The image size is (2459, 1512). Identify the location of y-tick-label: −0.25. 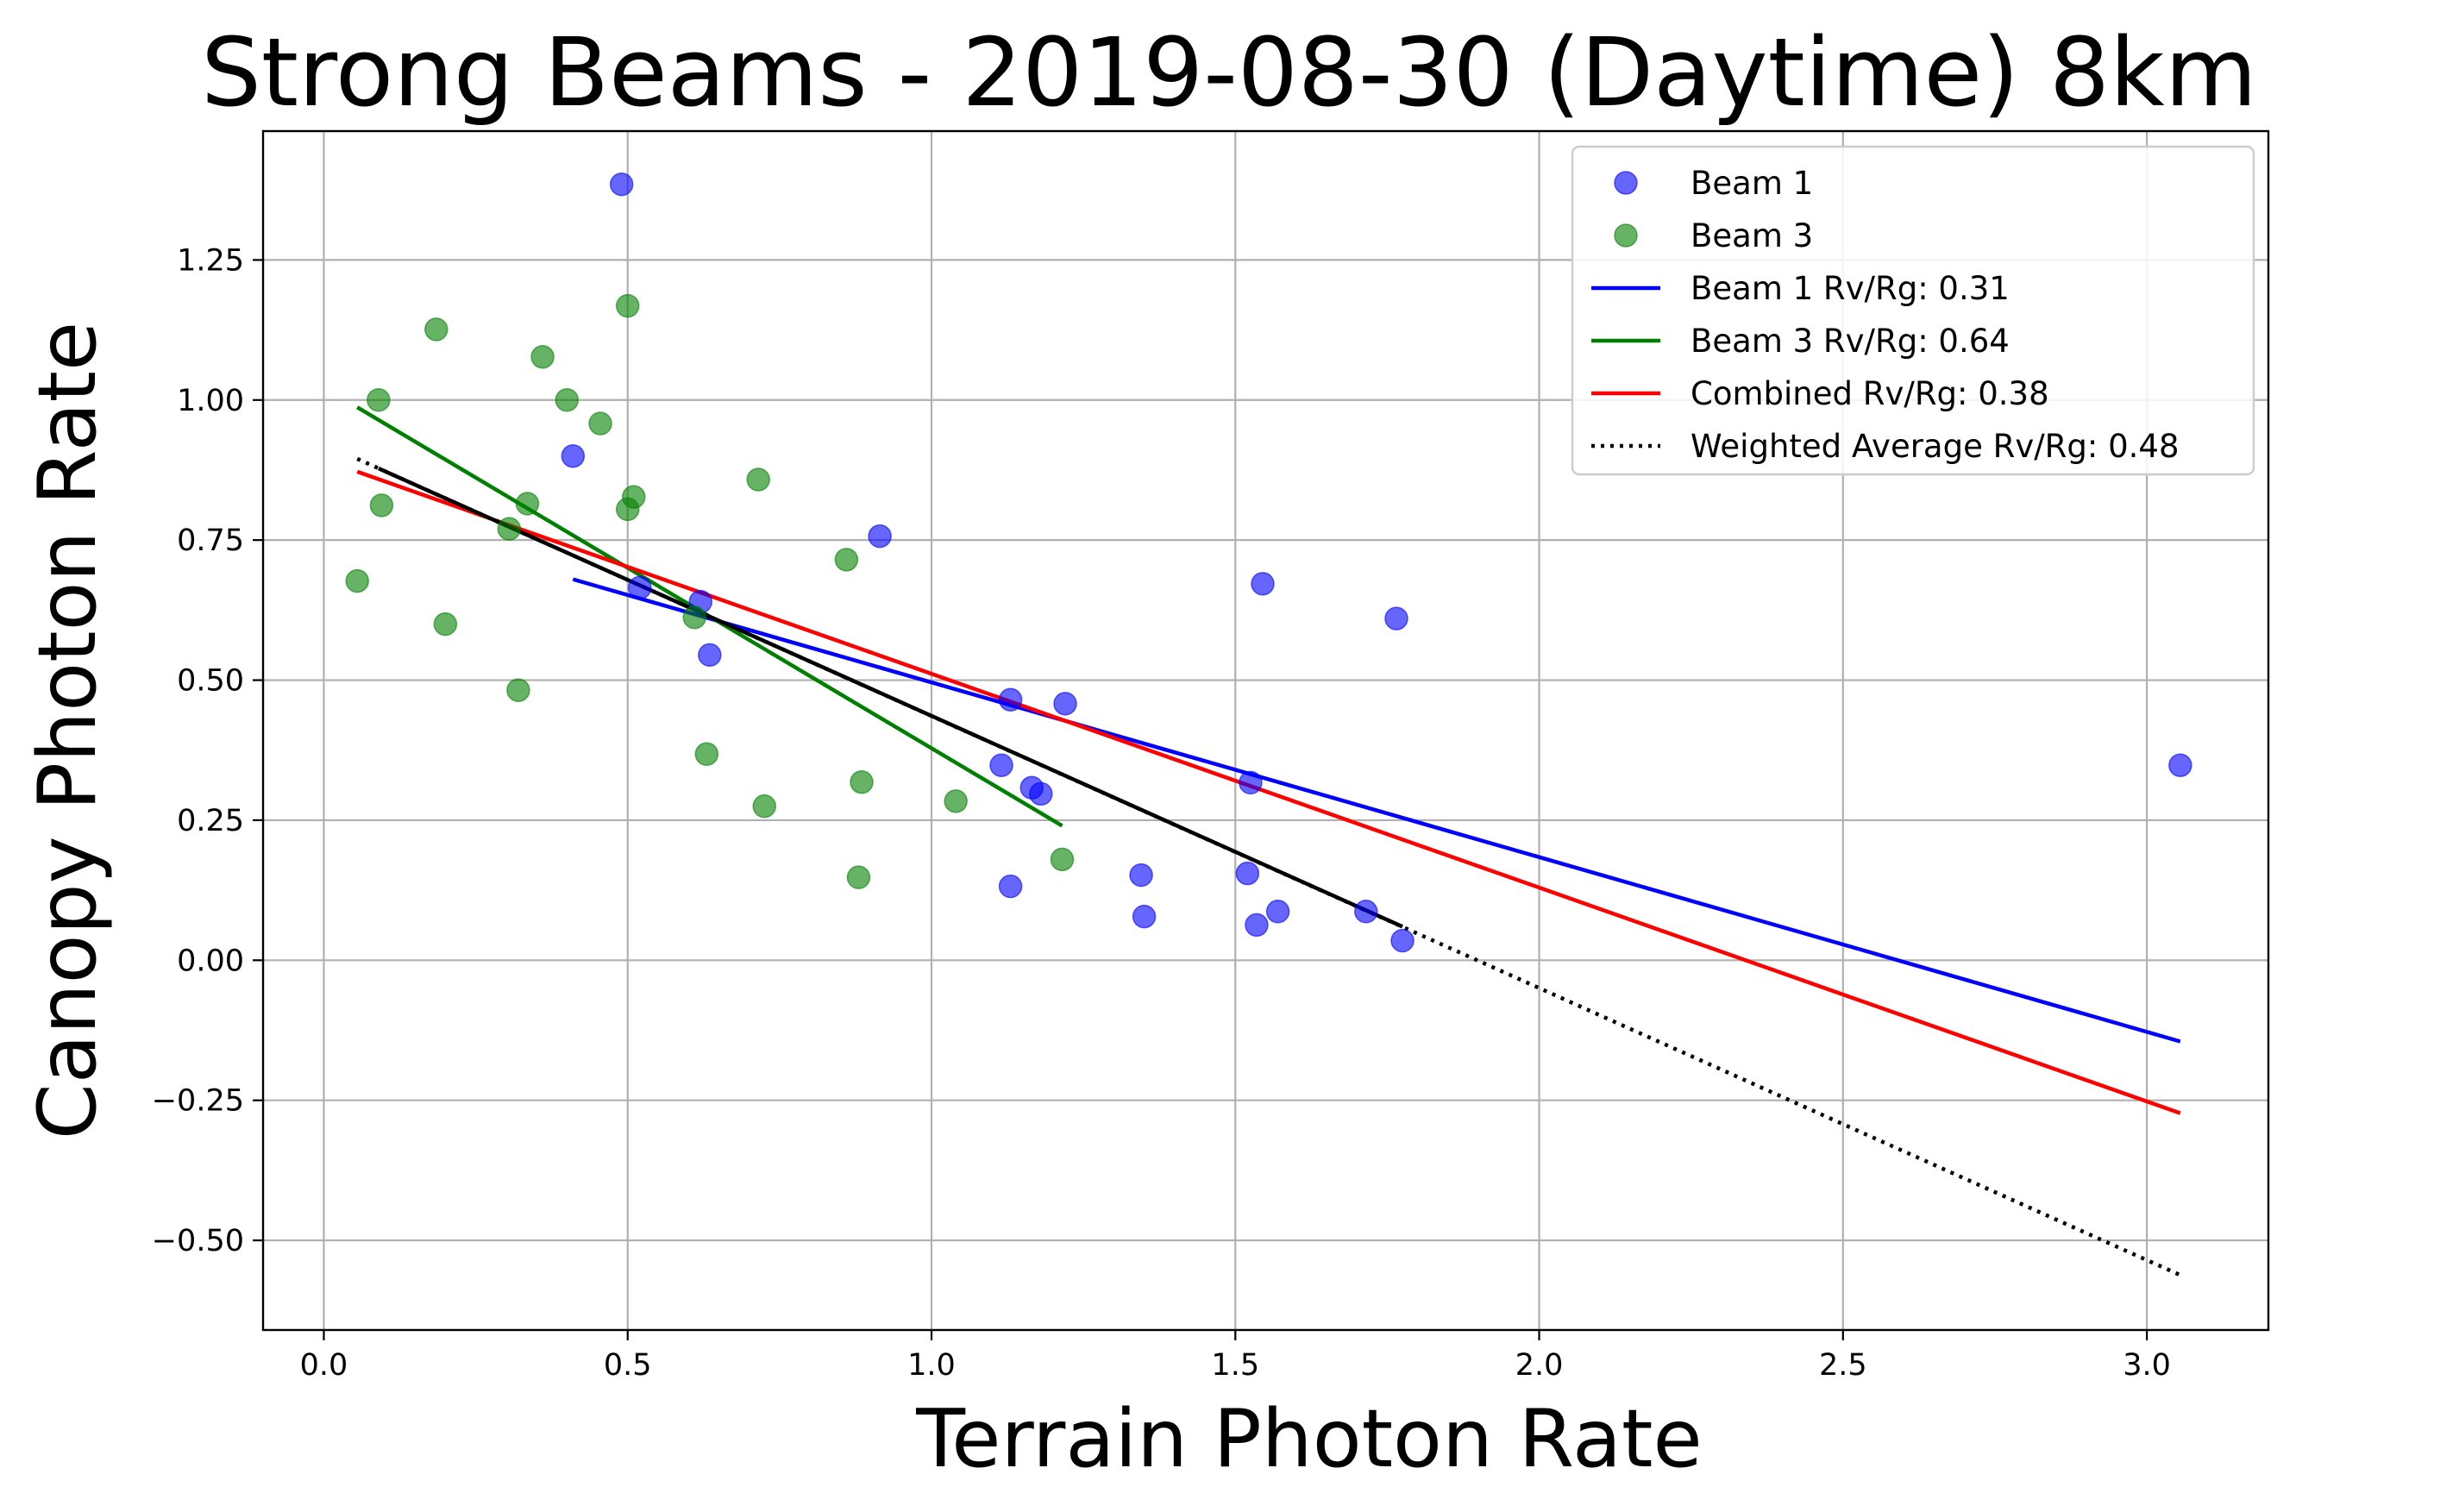
(198, 1101).